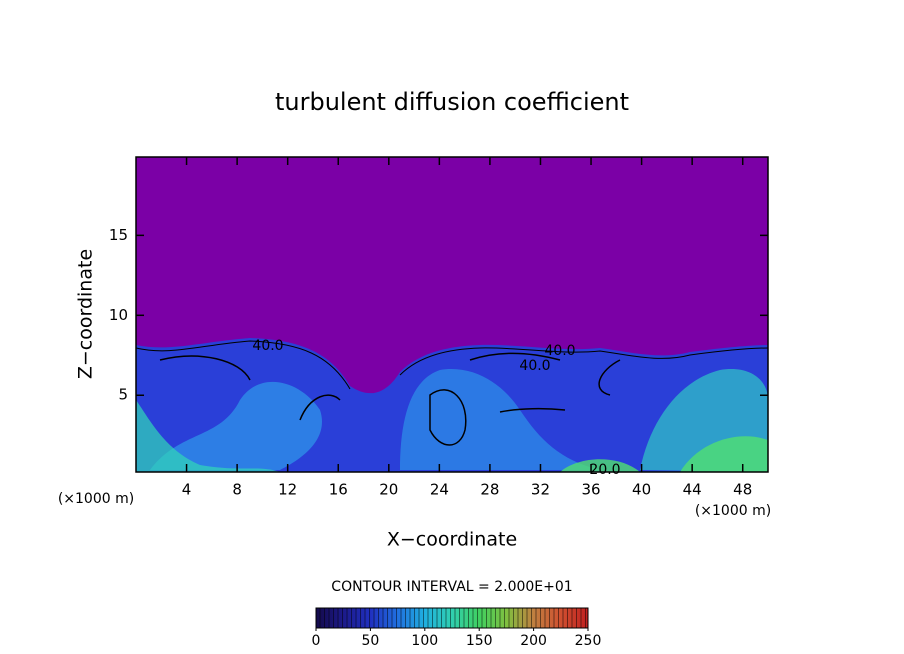 The width and height of the screenshot is (904, 654). Describe the element at coordinates (540, 490) in the screenshot. I see `x-tick-label: 32` at that location.